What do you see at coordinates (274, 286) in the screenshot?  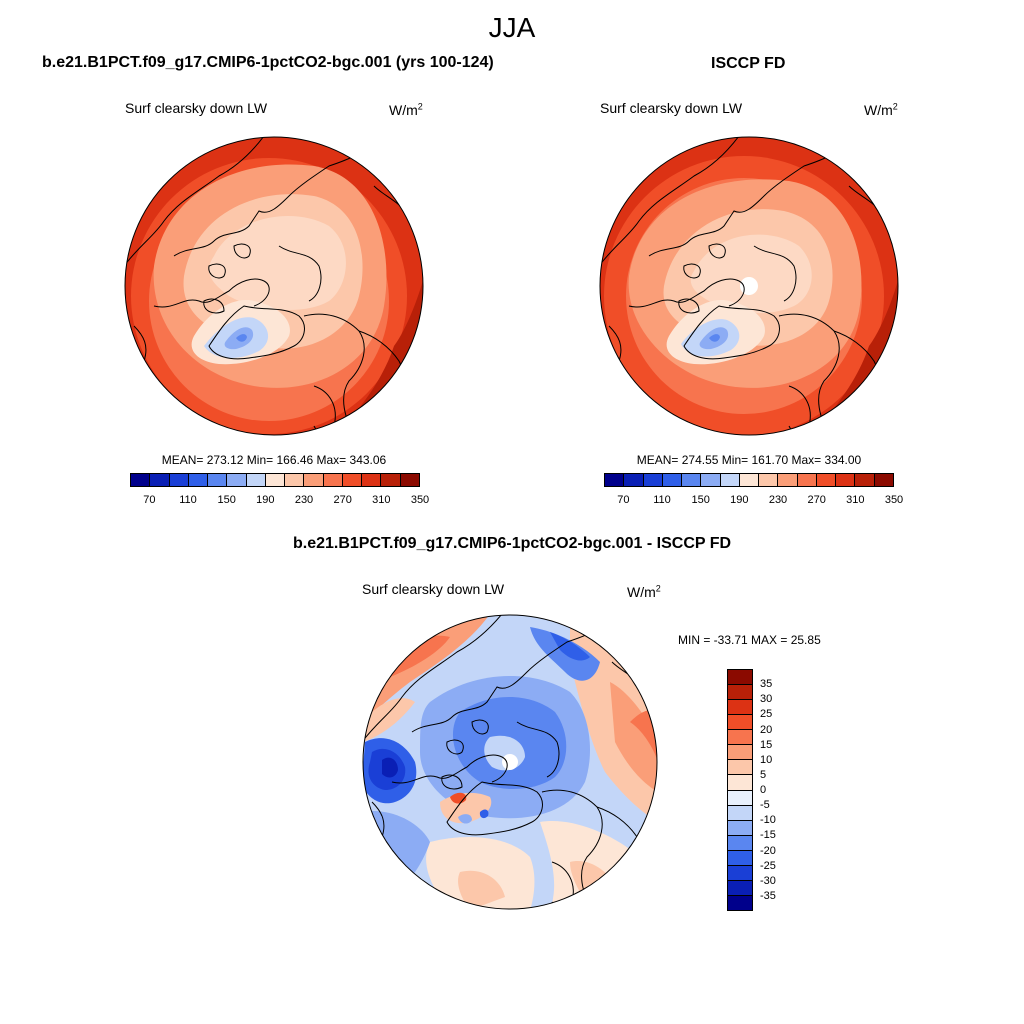 I see `model-polar-map` at bounding box center [274, 286].